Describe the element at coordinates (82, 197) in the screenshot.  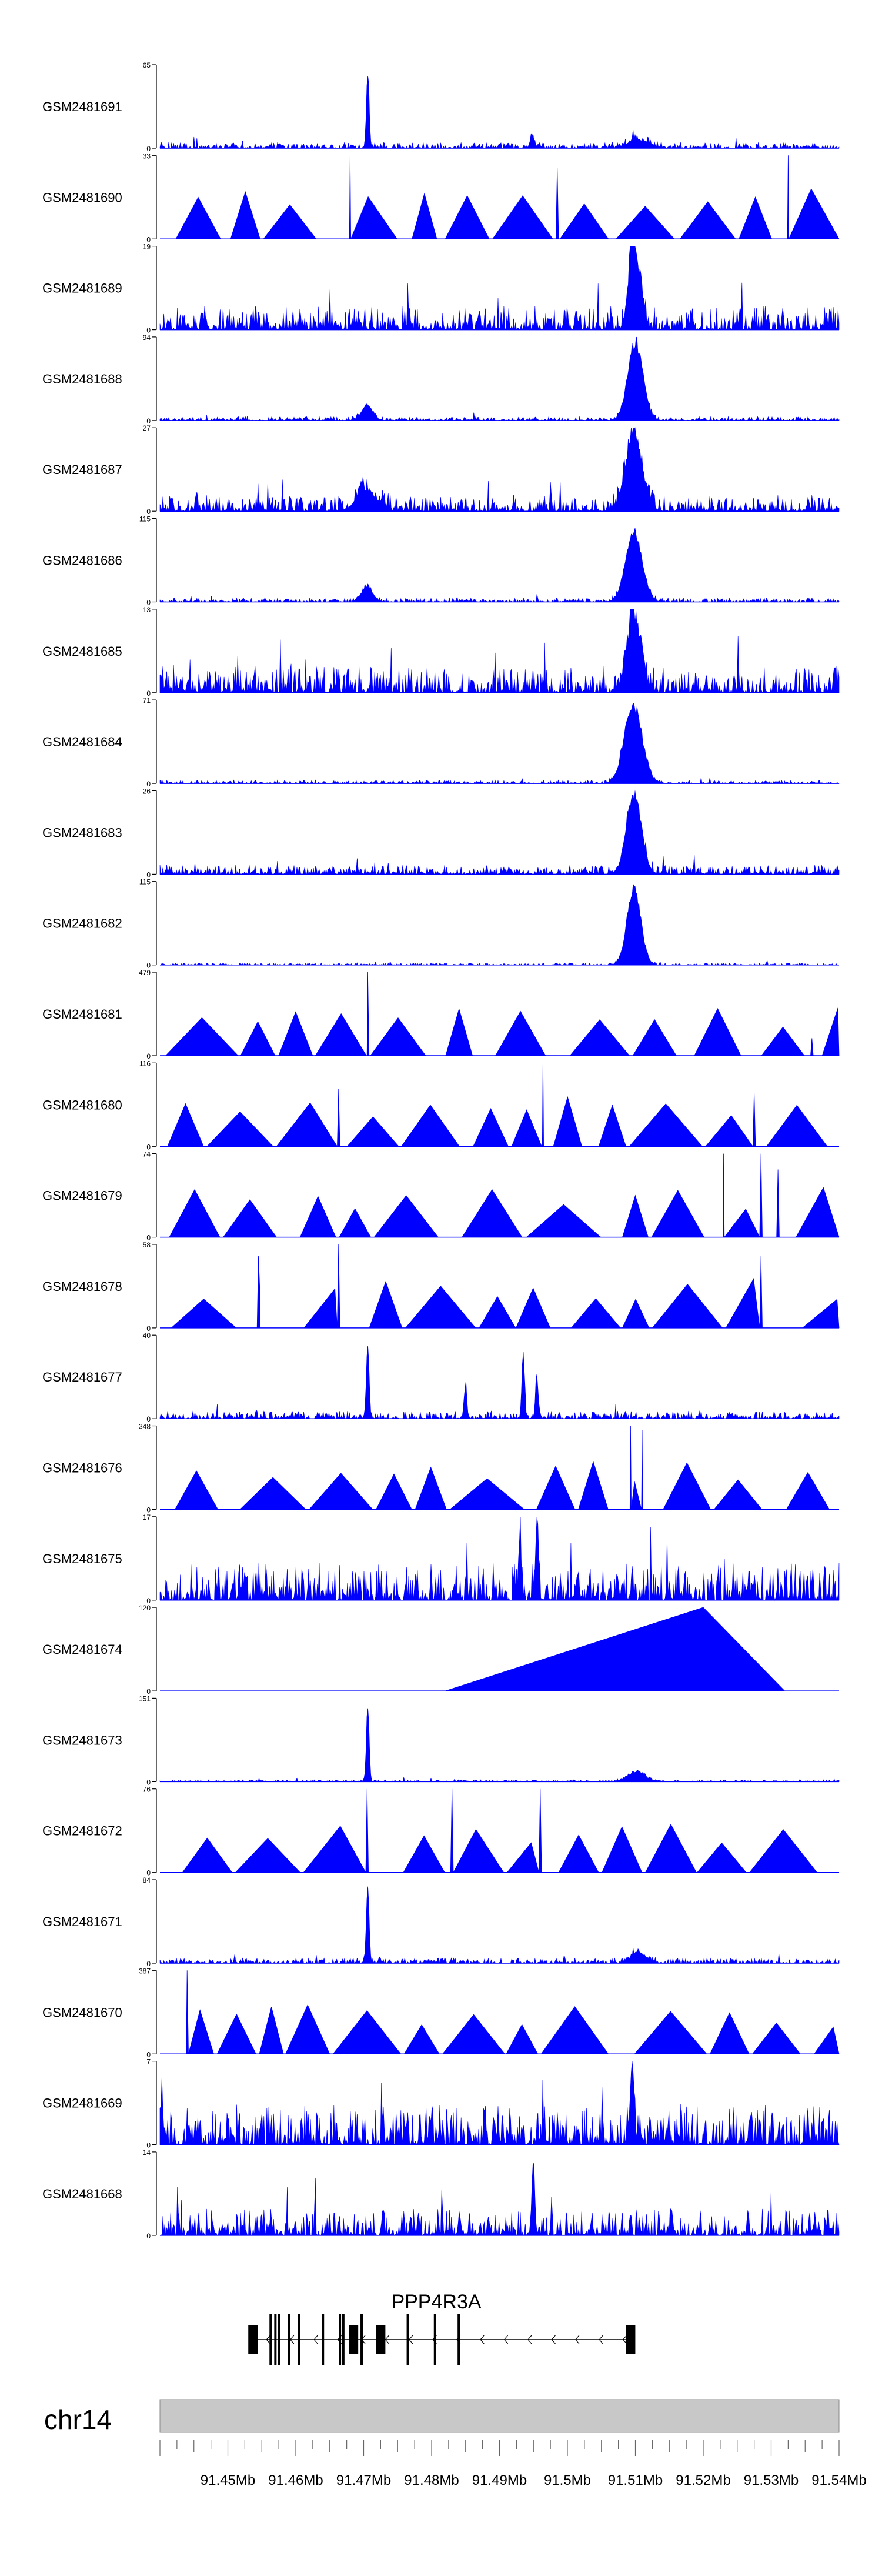
I see `sample-label: GSM2481690` at that location.